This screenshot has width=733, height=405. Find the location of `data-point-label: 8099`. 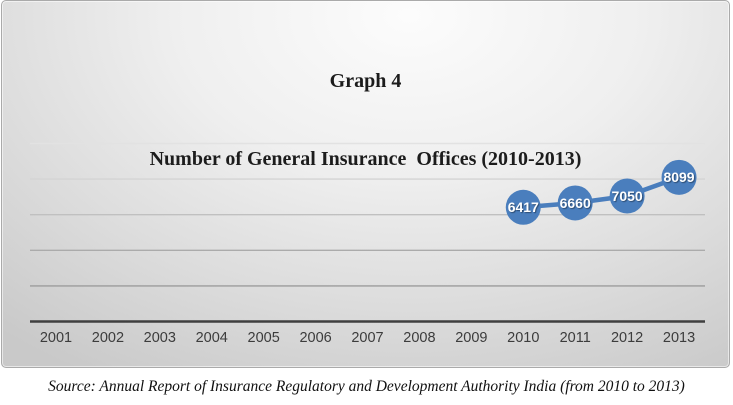

data-point-label: 8099 is located at coordinates (678, 177).